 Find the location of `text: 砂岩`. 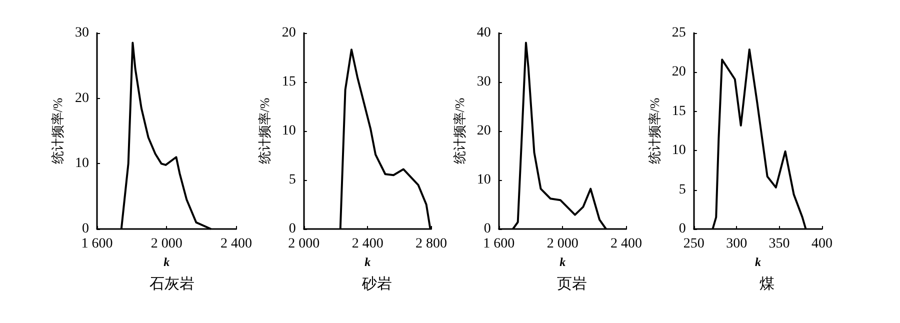

text: 砂岩 is located at coordinates (376, 284).